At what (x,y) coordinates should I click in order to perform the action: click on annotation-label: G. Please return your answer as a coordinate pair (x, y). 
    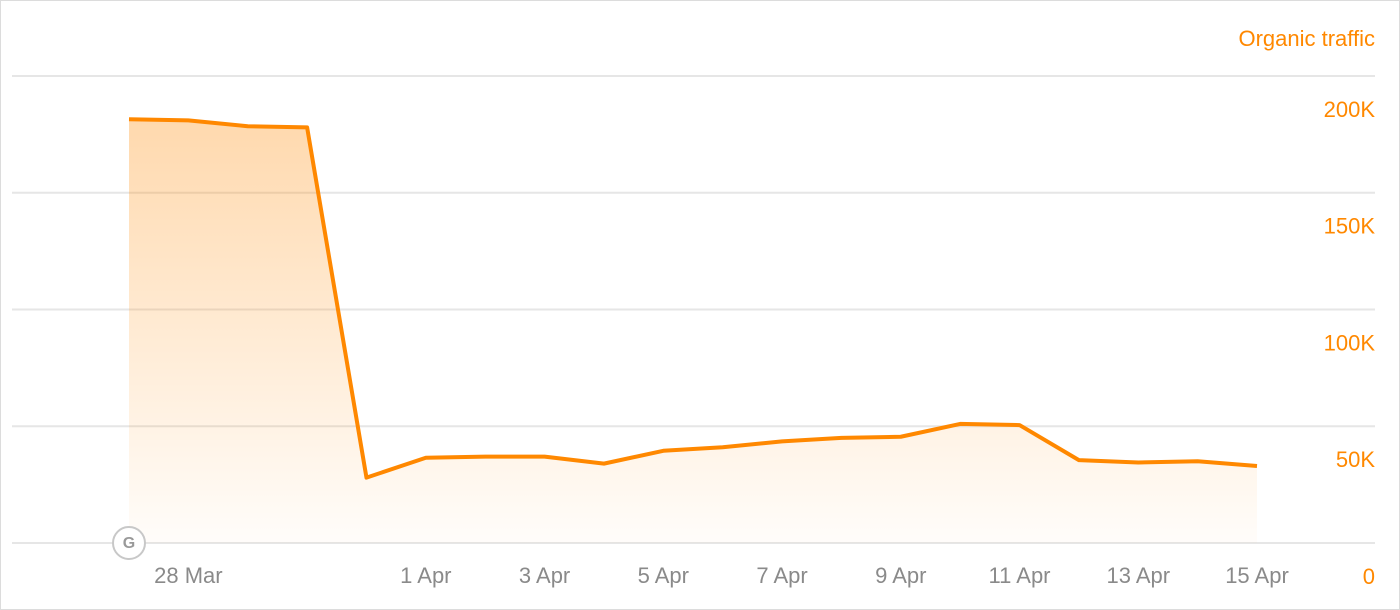
    Looking at the image, I should click on (129, 543).